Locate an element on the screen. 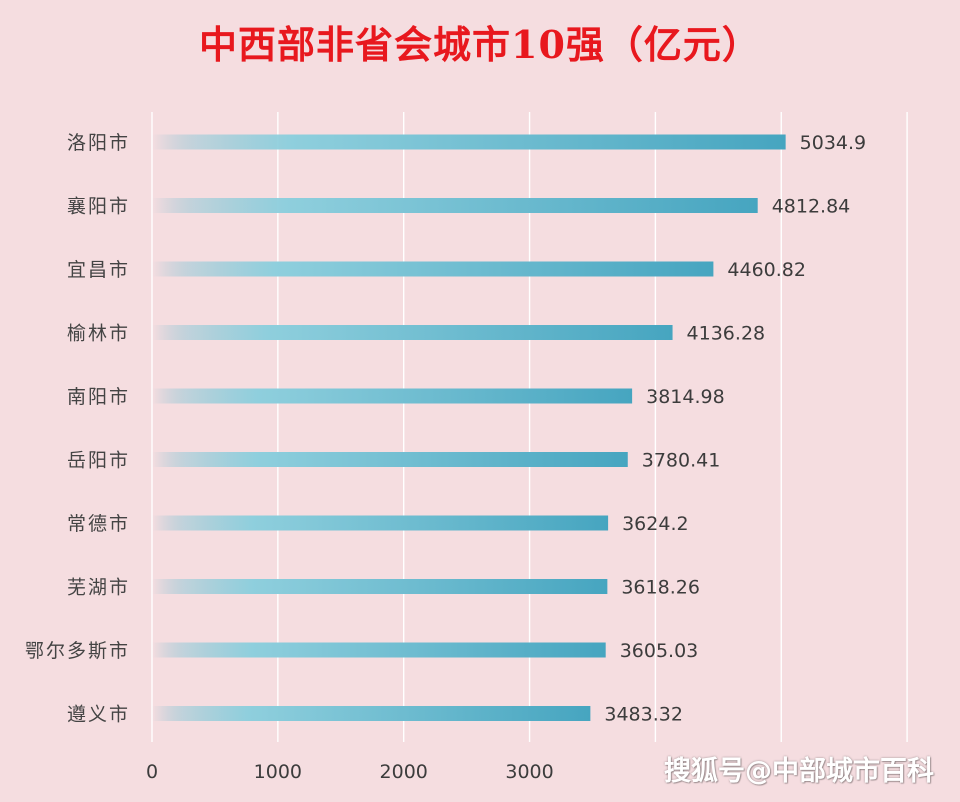 The width and height of the screenshot is (960, 802). category-label: 榆林市 is located at coordinates (98, 334).